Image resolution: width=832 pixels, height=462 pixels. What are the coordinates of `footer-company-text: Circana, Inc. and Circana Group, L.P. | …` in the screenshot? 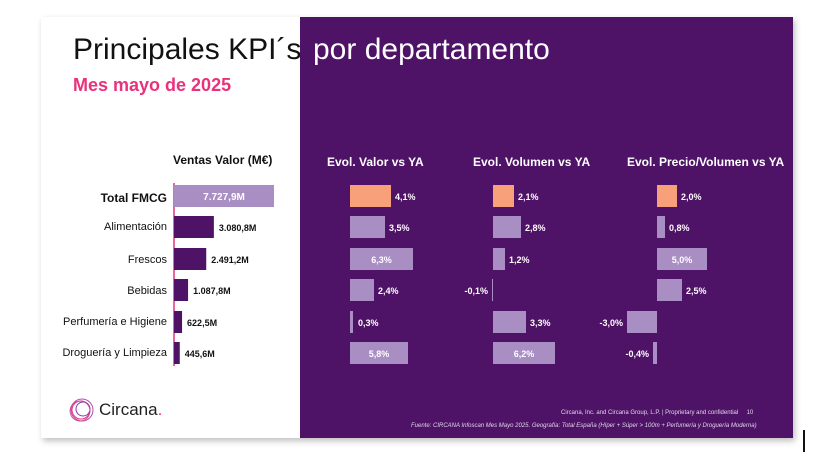 It's located at (650, 413).